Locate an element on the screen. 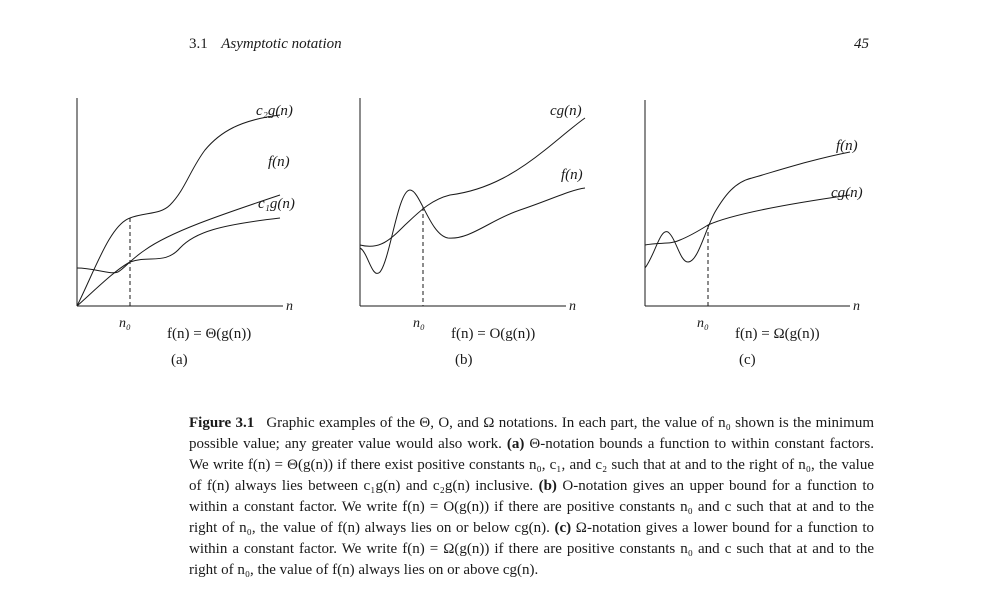 The image size is (986, 608). caption-label: Figure 3.1 is located at coordinates (222, 423).